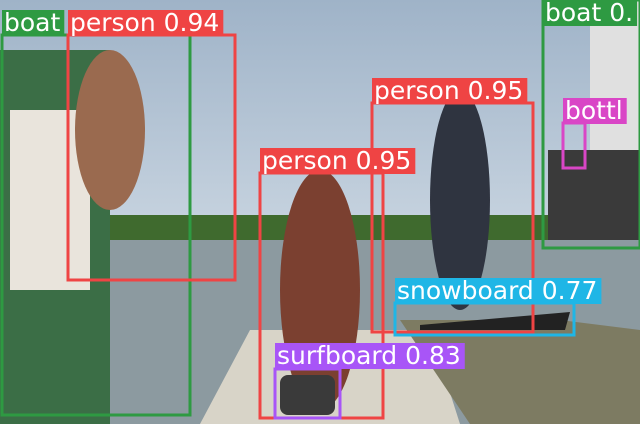 This screenshot has width=640, height=424. I want to click on detection-label: snowboard 0.77, so click(497, 290).